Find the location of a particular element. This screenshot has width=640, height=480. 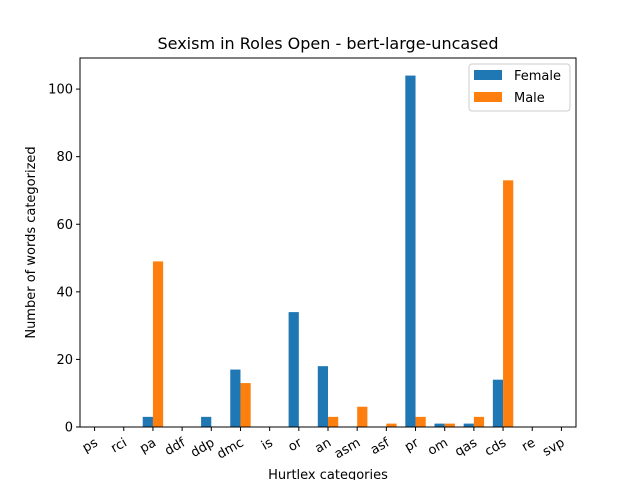

legend: Female Male is located at coordinates (519, 87).